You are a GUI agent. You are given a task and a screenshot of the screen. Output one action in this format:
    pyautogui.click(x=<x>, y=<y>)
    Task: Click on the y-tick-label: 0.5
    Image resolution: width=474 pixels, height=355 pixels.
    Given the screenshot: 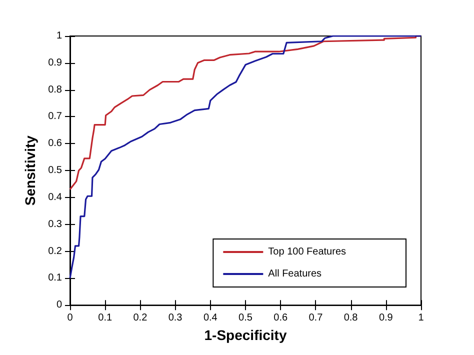 What is the action you would take?
    pyautogui.click(x=55, y=170)
    